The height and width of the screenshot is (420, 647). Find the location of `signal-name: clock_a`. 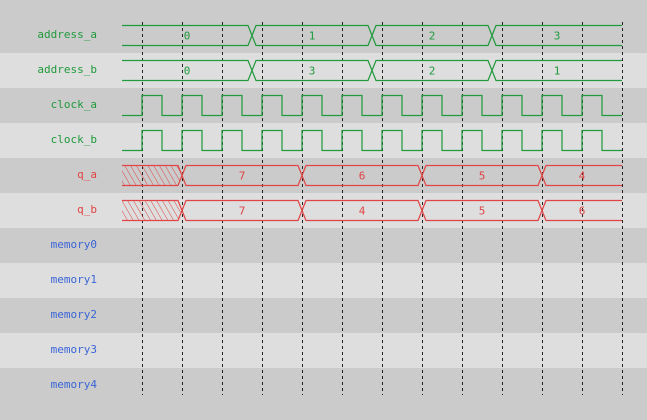

signal-name: clock_a is located at coordinates (73, 104).